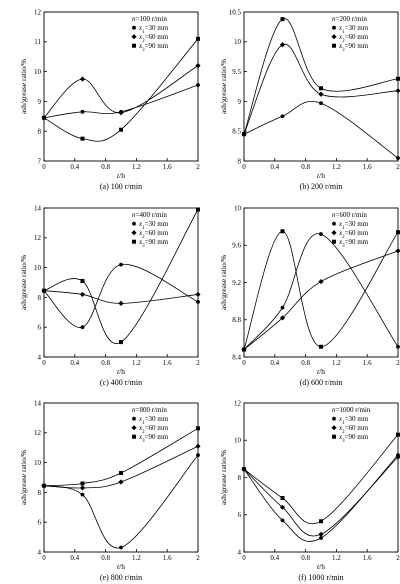 The width and height of the screenshot is (400, 584). Describe the element at coordinates (235, 12) in the screenshot. I see `y-tick-label: 10.5` at that location.